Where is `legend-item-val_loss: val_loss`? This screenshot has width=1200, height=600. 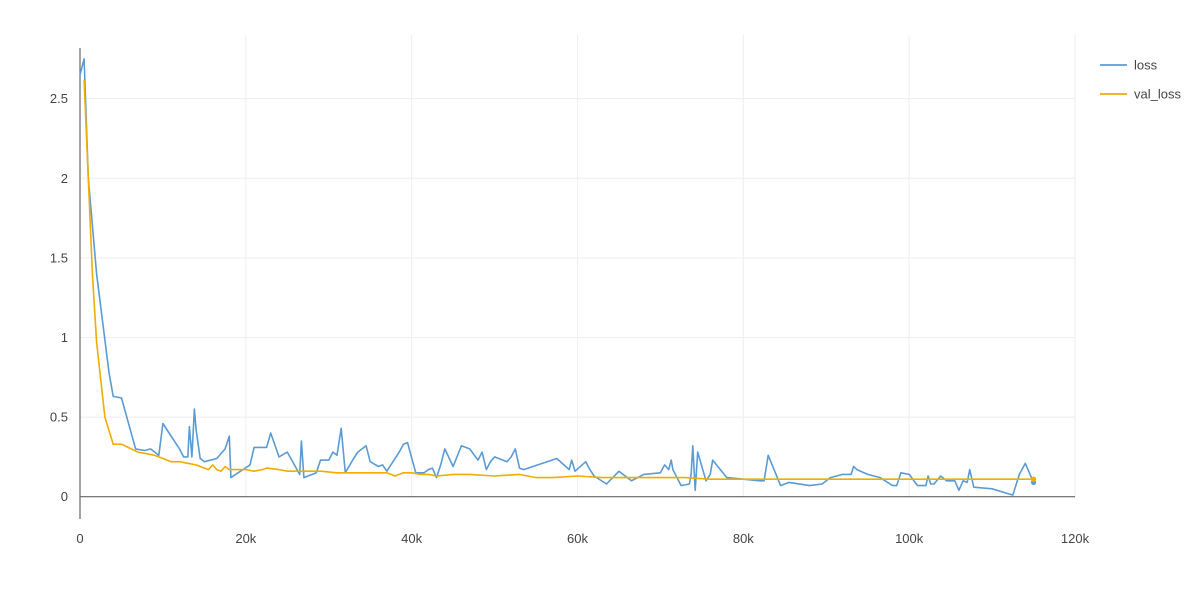 legend-item-val_loss: val_loss is located at coordinates (1140, 94).